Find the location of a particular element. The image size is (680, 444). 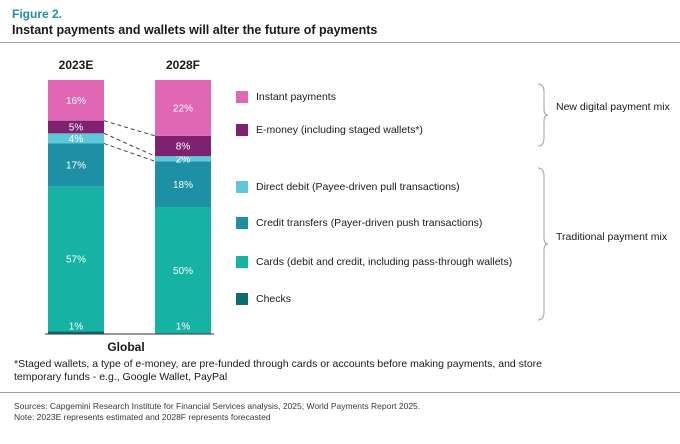

bar-segment-instant-2023e is located at coordinates (76, 100).